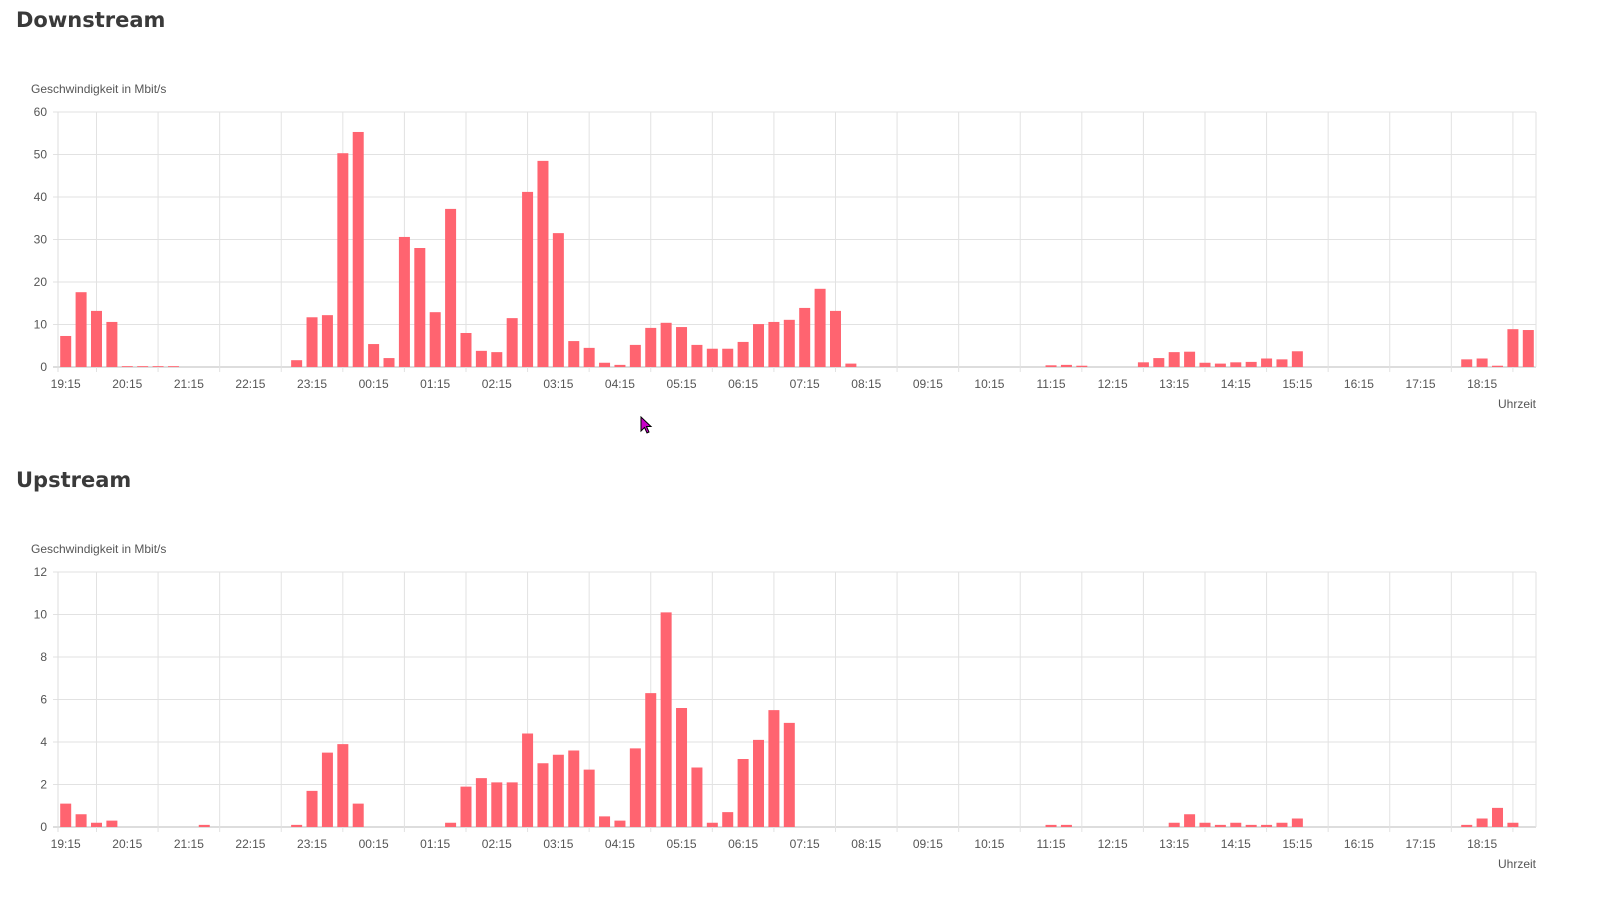 This screenshot has height=919, width=1609. Describe the element at coordinates (866, 844) in the screenshot. I see `x-tick-label: 08:15` at that location.